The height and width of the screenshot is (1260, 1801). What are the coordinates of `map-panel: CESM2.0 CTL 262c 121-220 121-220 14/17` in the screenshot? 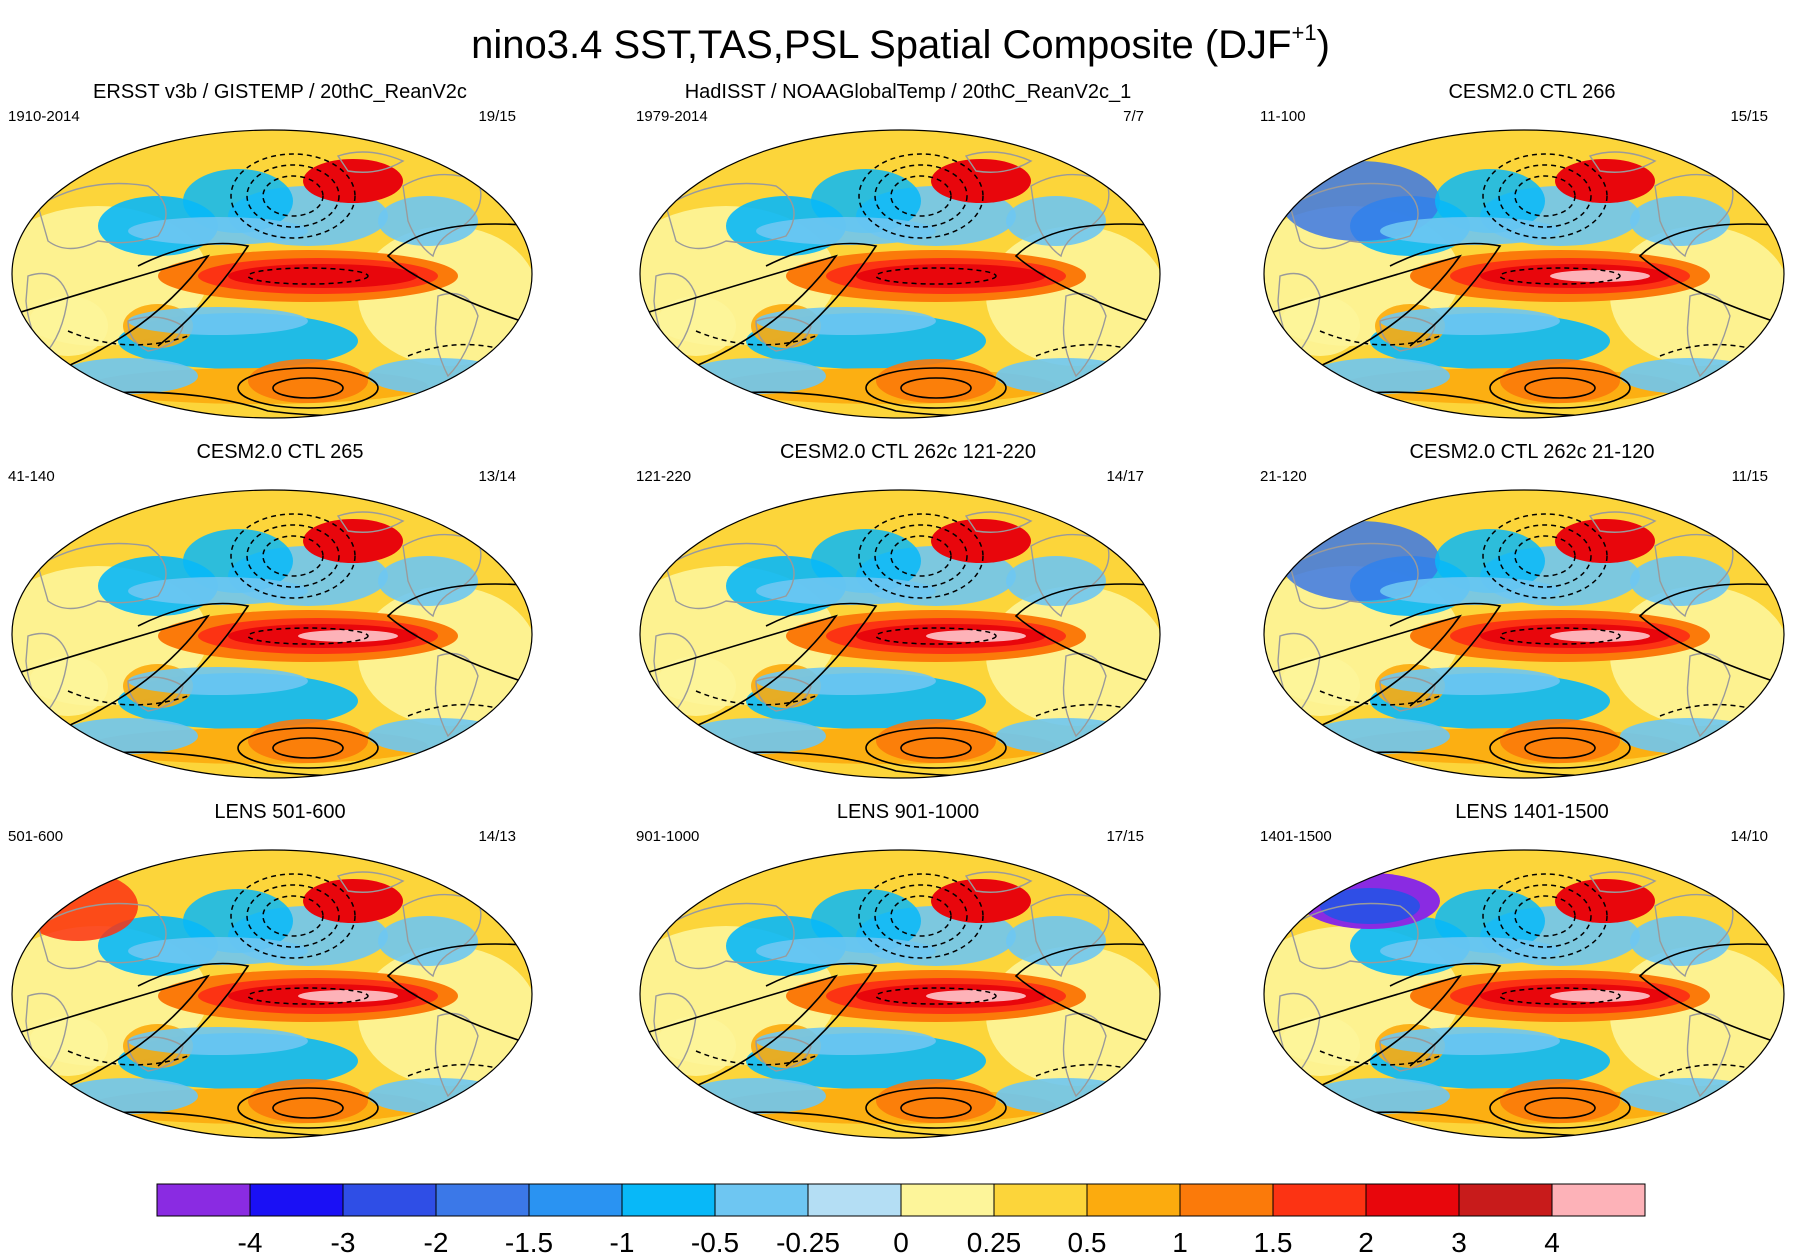 It's located at (908, 615).